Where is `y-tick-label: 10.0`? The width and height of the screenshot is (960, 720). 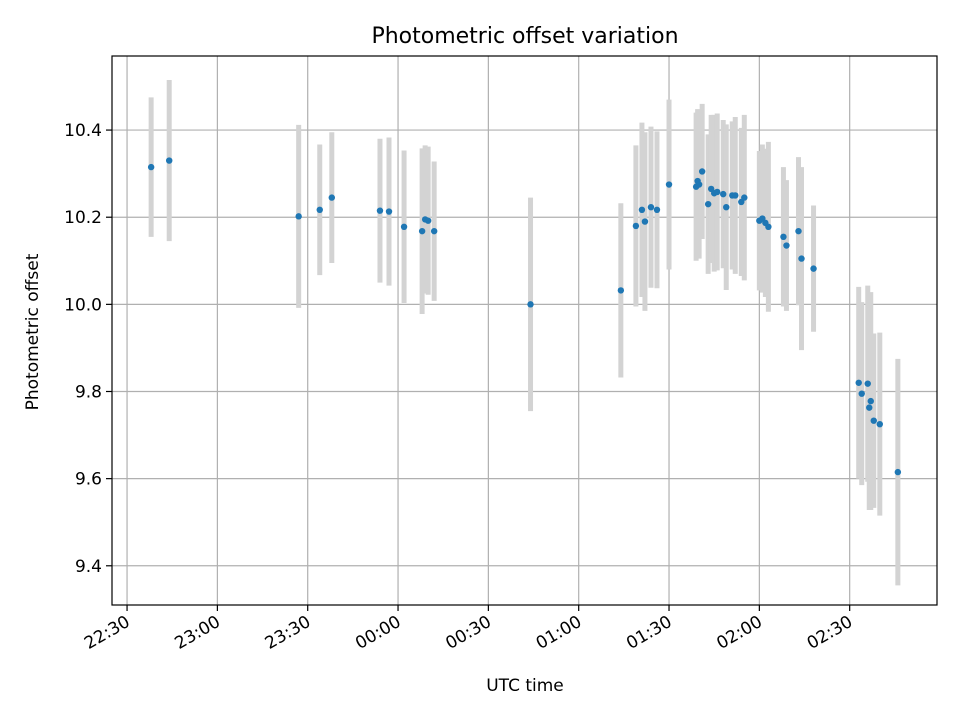
y-tick-label: 10.0 is located at coordinates (83, 305).